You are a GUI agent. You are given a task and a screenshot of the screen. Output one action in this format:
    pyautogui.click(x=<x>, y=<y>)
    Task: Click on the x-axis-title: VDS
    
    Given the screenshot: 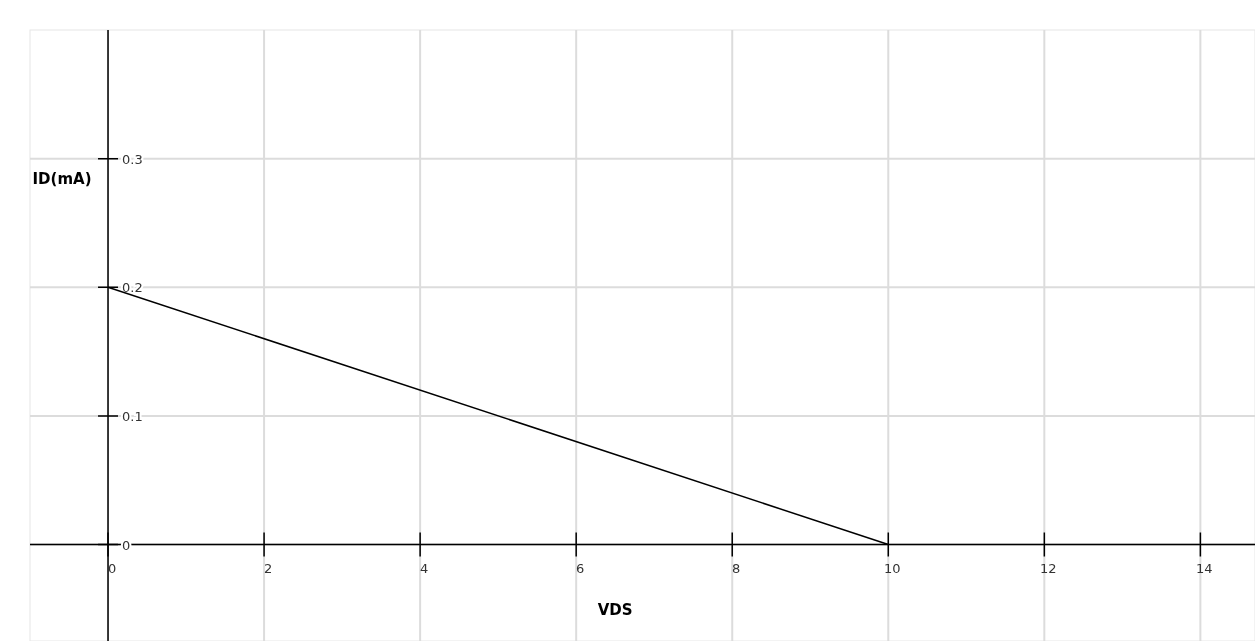 What is the action you would take?
    pyautogui.click(x=615, y=609)
    